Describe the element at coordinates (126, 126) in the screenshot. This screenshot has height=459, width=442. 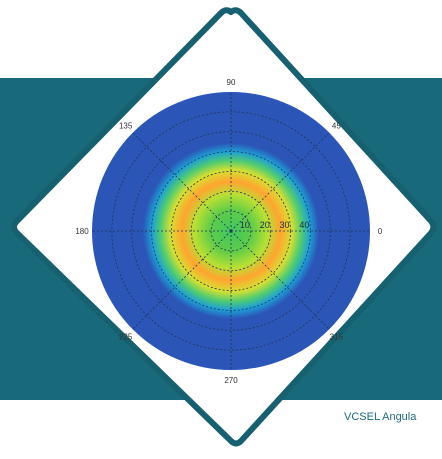
I see `angular-tick-label: 135` at that location.